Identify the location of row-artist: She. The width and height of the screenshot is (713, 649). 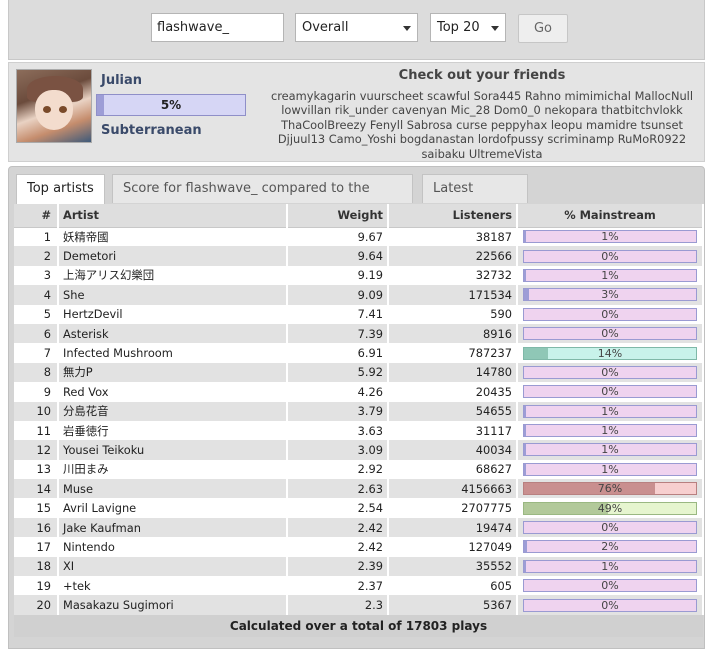
(173, 295).